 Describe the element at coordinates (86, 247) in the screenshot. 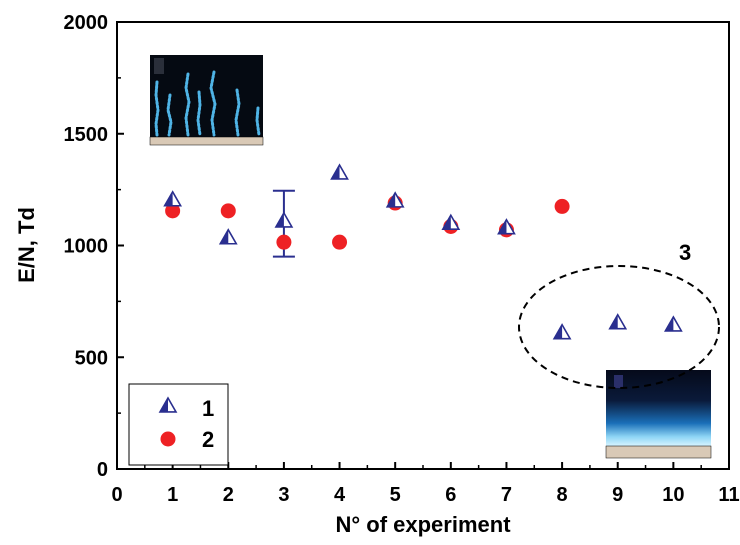

I see `y-tick-label: 1000` at that location.